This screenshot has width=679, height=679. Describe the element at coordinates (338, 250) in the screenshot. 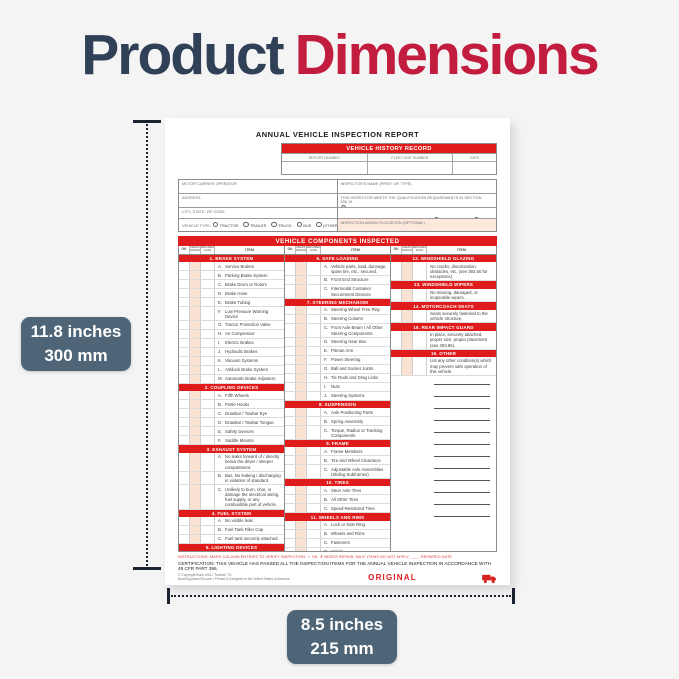

I see `column-header-group: OK NEEDS REPAIR REPAIRED DATE ITEM` at that location.